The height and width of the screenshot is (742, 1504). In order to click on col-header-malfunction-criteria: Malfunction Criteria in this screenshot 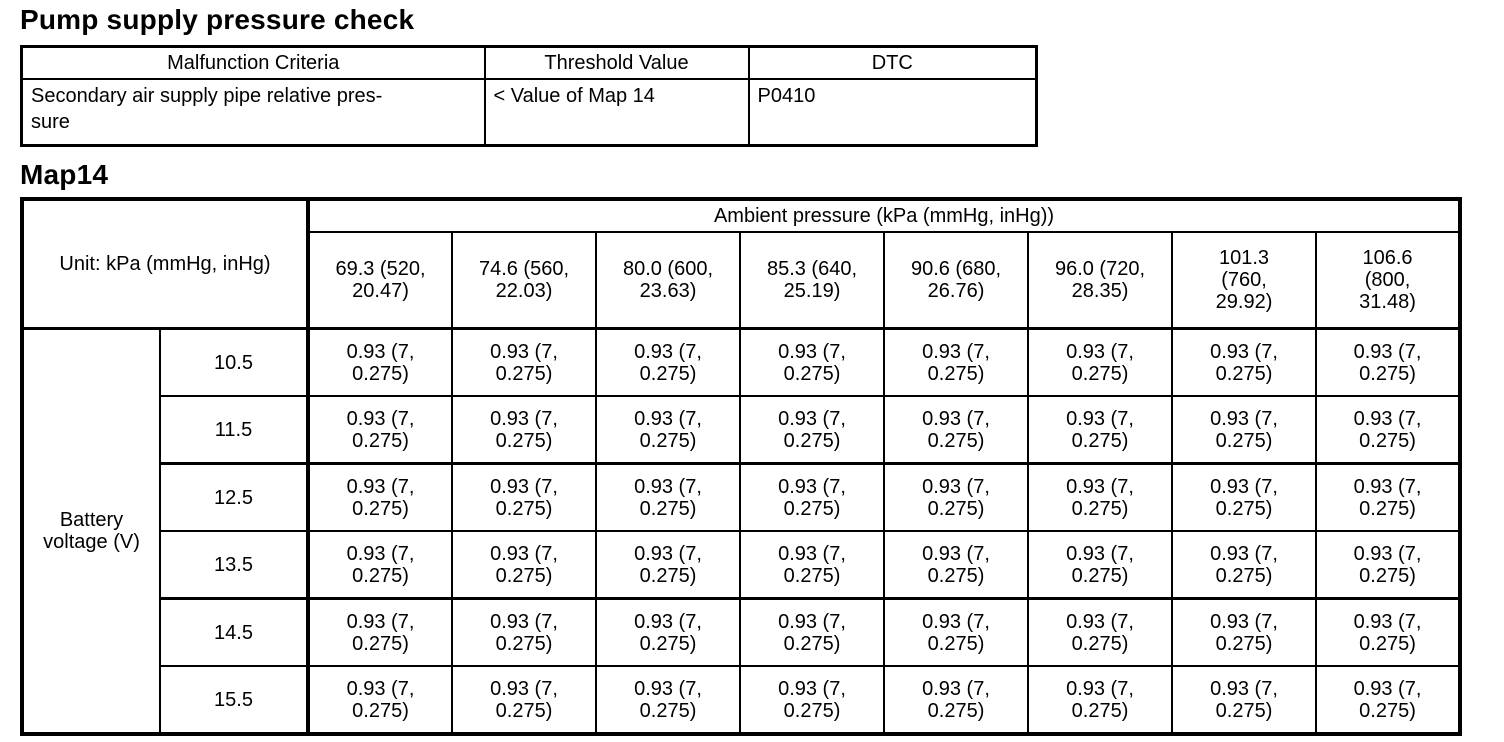, I will do `click(253, 62)`.